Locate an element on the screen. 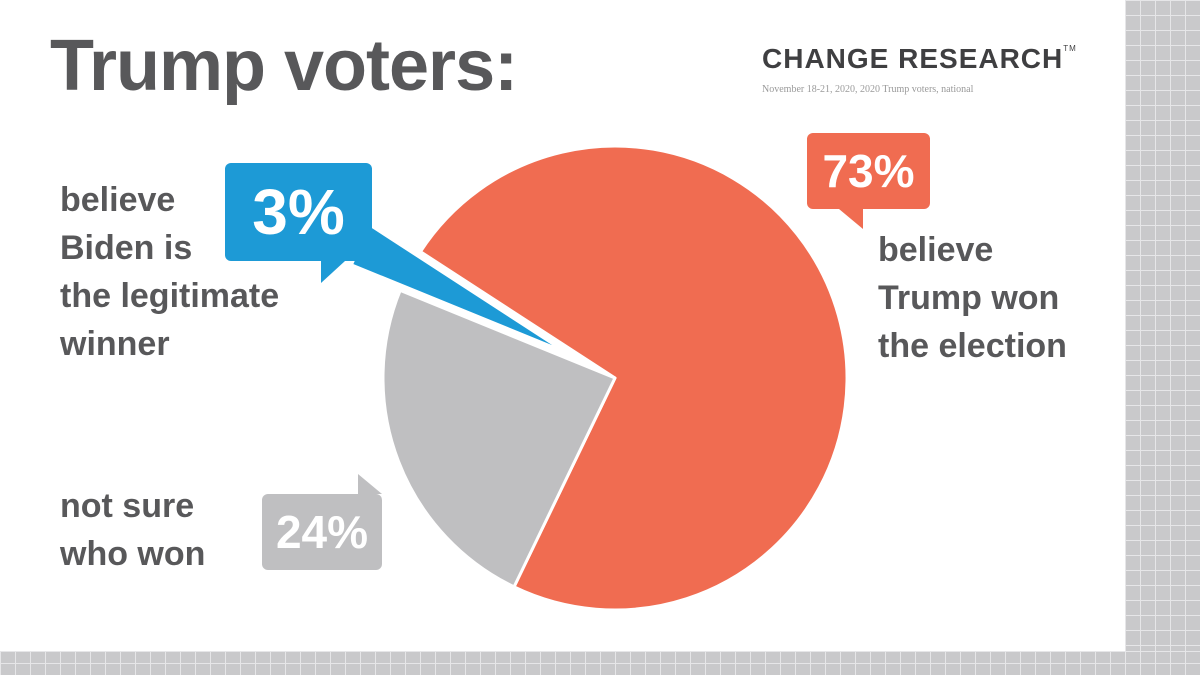 The image size is (1200, 675). callout-not-sure-percent: 24% is located at coordinates (322, 522).